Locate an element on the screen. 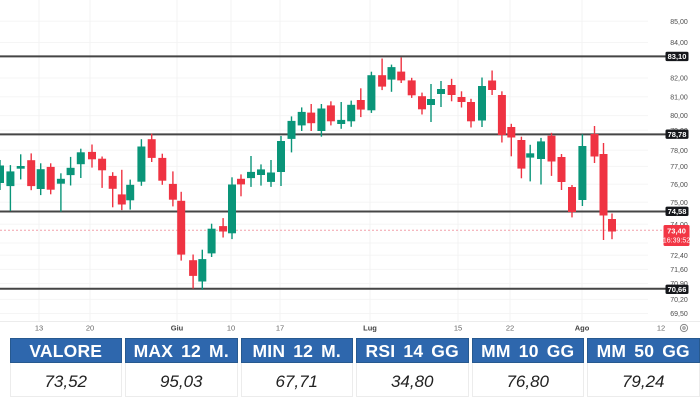 This screenshot has width=700, height=400. svg-text: 69,50 is located at coordinates (679, 314).